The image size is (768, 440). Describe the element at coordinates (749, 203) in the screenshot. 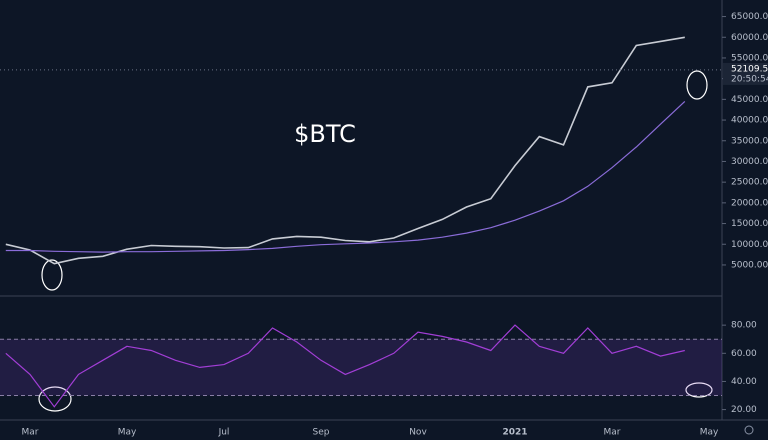

I see `y-tick-label: 20000.00` at that location.